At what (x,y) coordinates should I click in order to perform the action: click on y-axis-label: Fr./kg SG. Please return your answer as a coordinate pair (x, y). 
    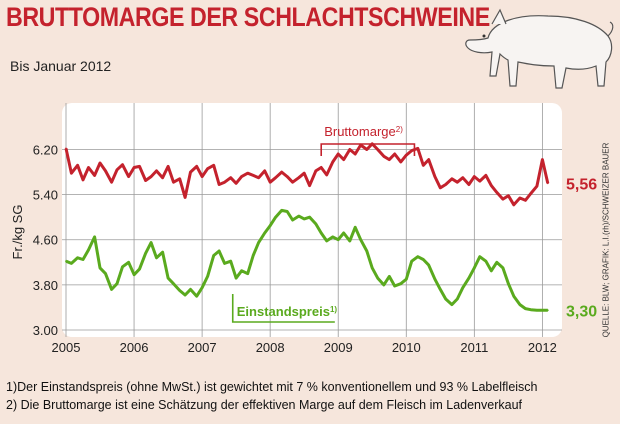
    Looking at the image, I should click on (17, 232).